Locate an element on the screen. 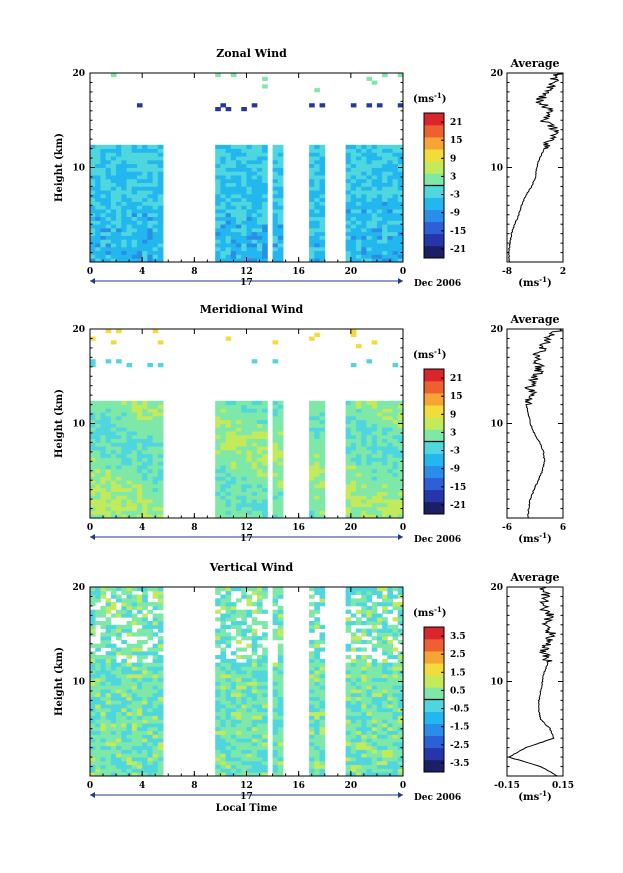 This screenshot has width=623, height=873. colorbar-tick-label: 1.5 is located at coordinates (458, 673).